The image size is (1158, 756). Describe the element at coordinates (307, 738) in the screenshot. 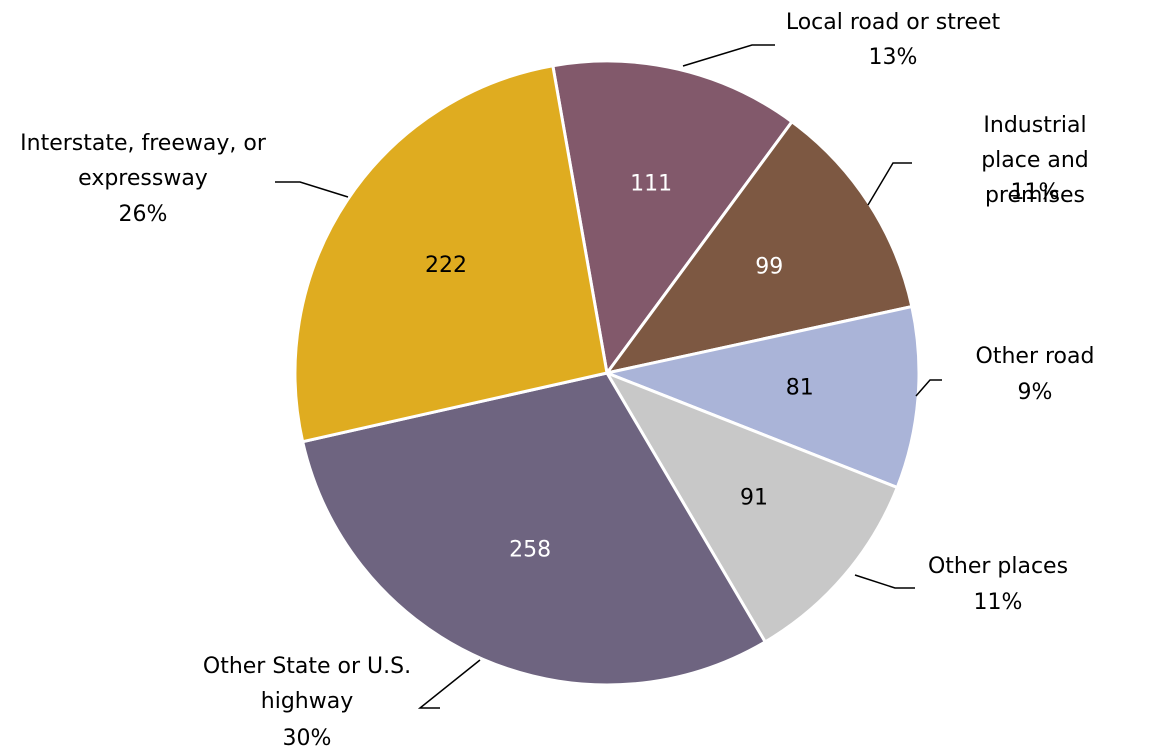

I see `percent-label: 30%` at that location.